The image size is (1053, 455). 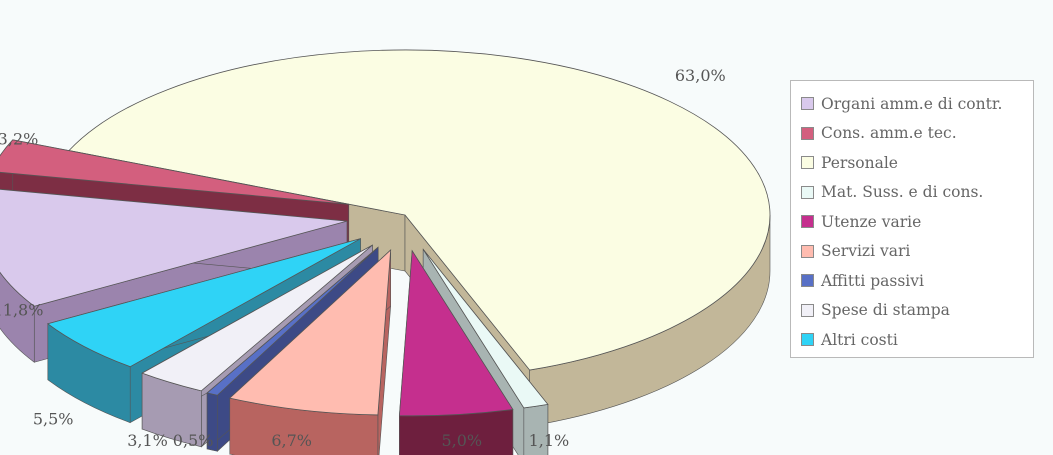 I want to click on legend-item-consulenze: Cons. amm.e tec., so click(x=917, y=134).